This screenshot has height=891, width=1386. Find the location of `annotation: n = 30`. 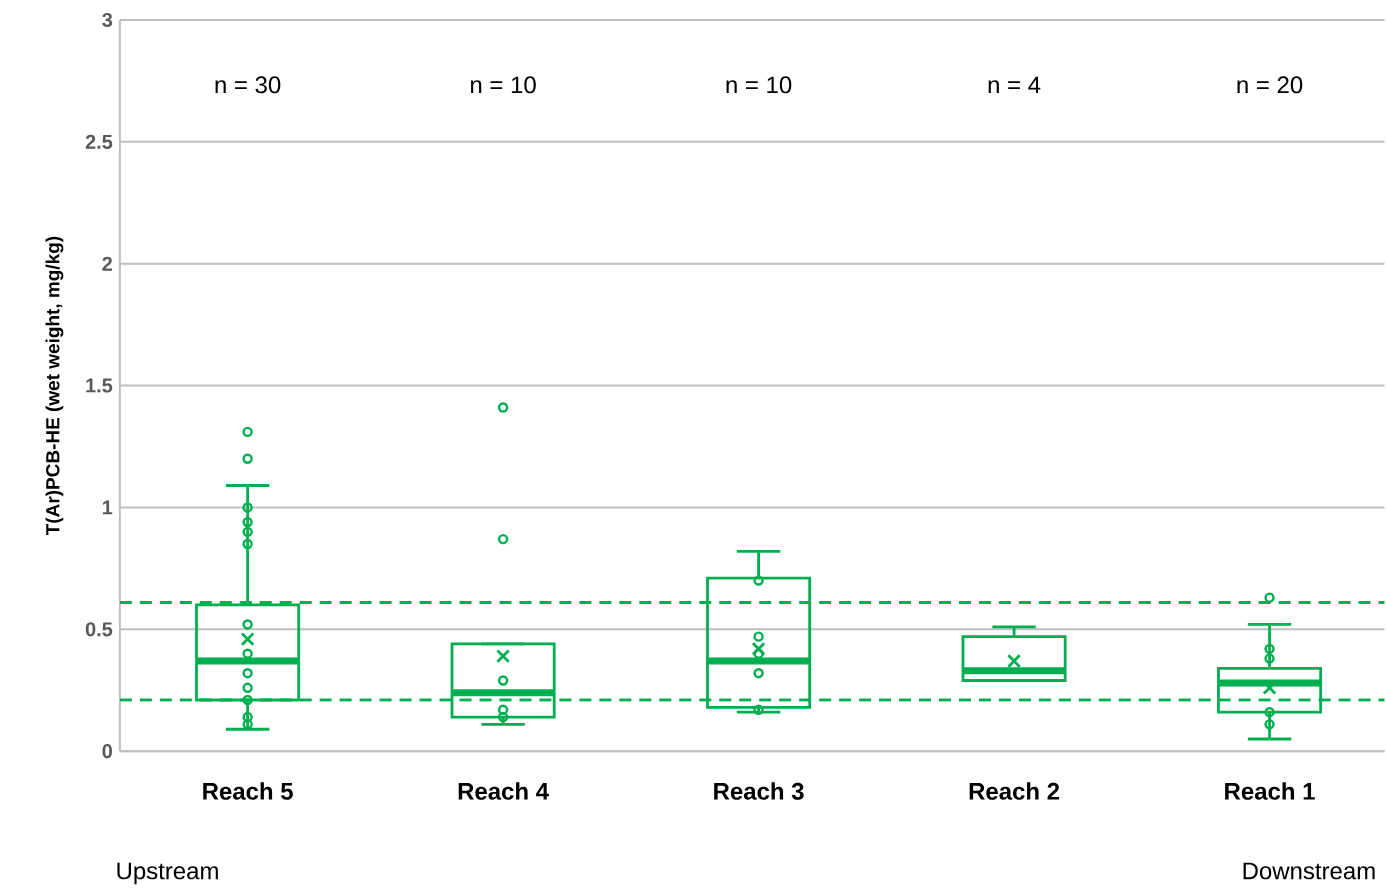

annotation: n = 30 is located at coordinates (248, 85).